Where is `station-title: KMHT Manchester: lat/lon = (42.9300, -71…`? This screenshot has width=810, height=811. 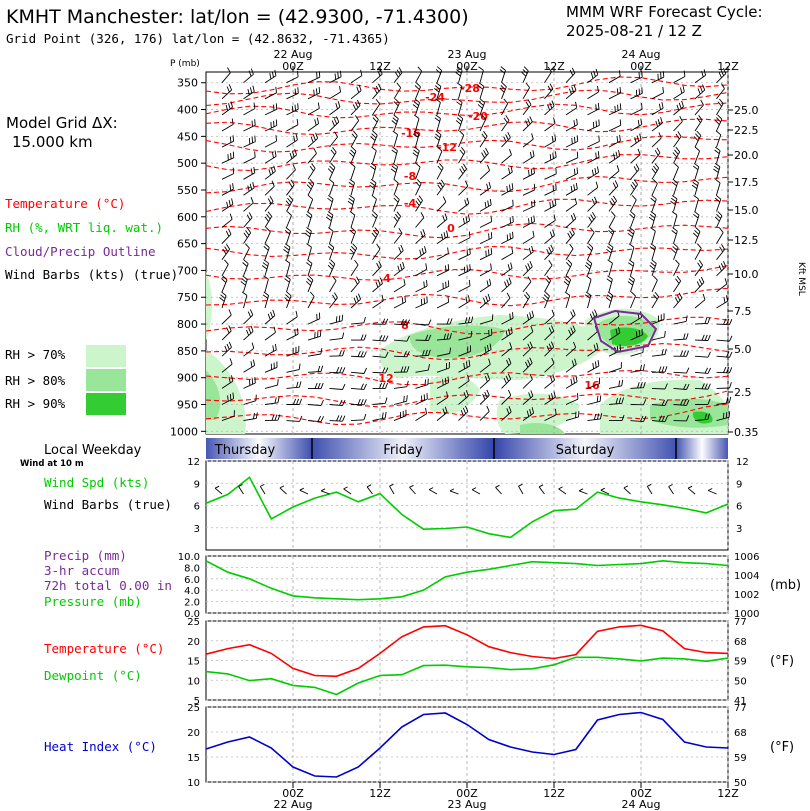
station-title: KMHT Manchester: lat/lon = (42.9300, -71… is located at coordinates (237, 17).